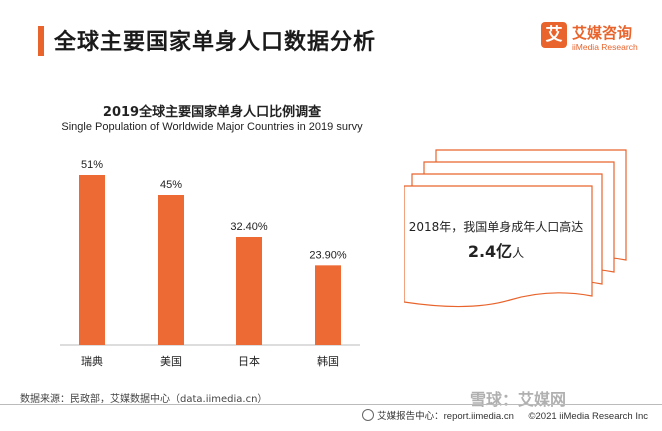 Image resolution: width=662 pixels, height=431 pixels. Describe the element at coordinates (518, 399) in the screenshot. I see `watermark: 雪球：艾媒网` at that location.